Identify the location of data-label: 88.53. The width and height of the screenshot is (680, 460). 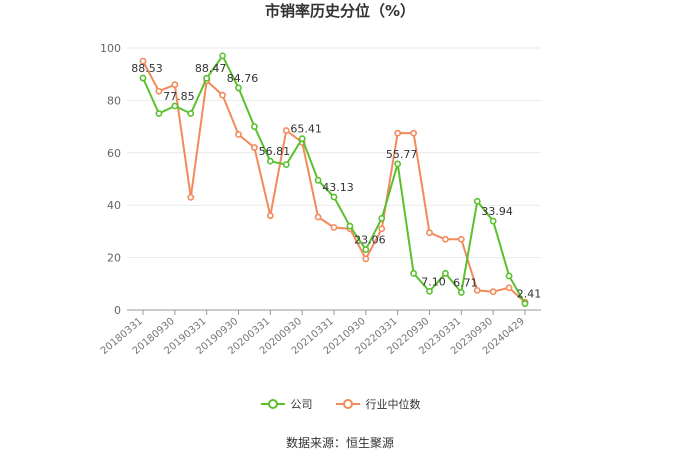
(147, 68).